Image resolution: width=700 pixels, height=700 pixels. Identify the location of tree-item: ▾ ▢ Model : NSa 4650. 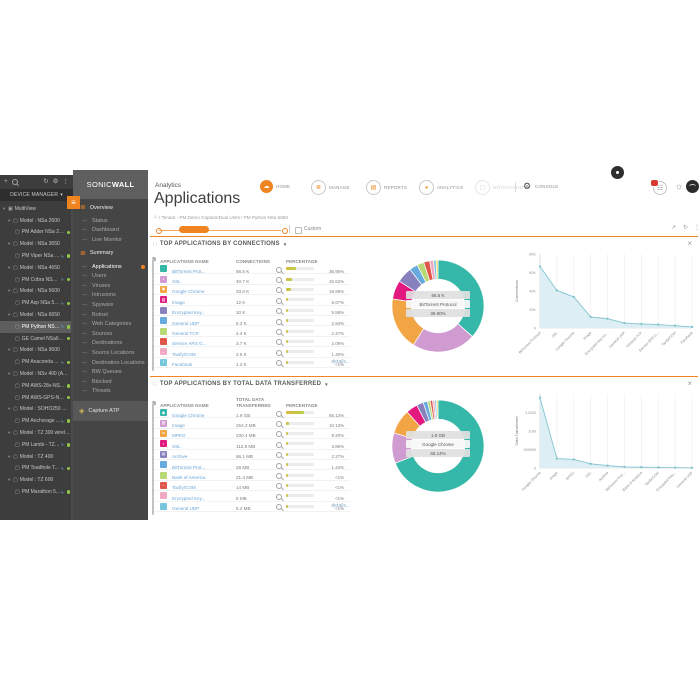
(36, 268).